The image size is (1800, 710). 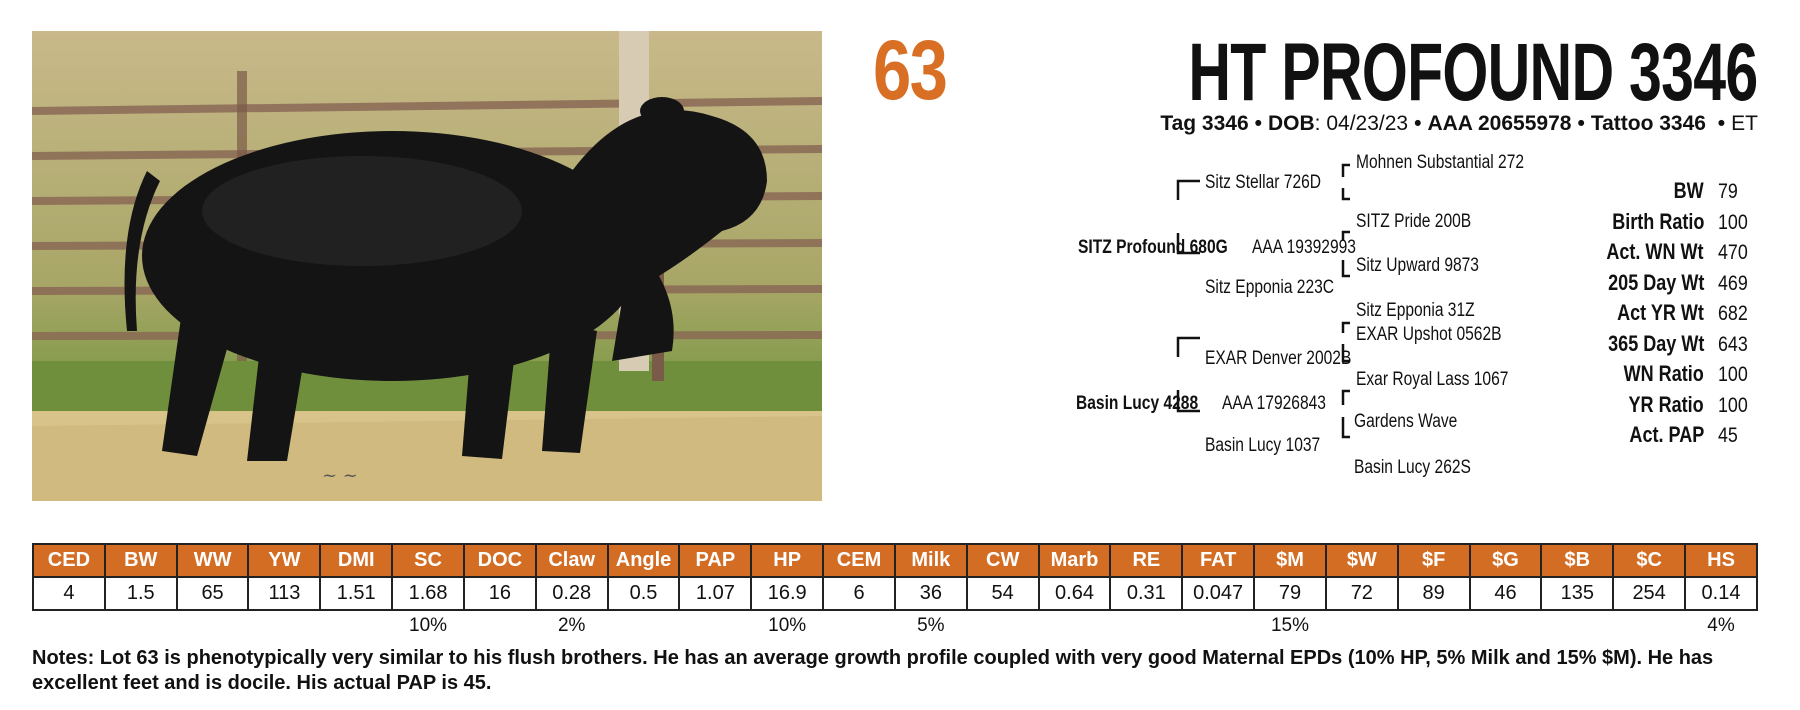 I want to click on dob-value: : 04/23/23, so click(x=1361, y=123).